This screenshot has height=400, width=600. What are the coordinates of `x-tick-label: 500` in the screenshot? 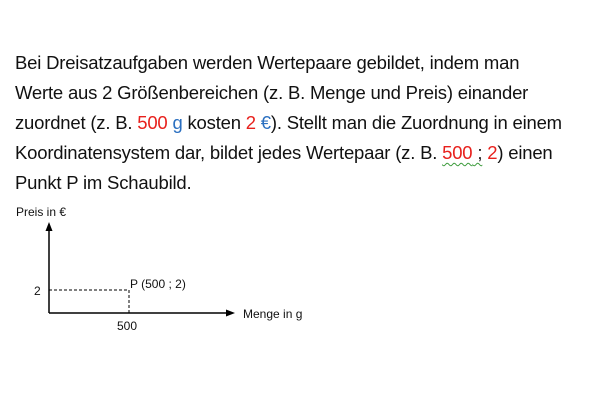 It's located at (127, 326).